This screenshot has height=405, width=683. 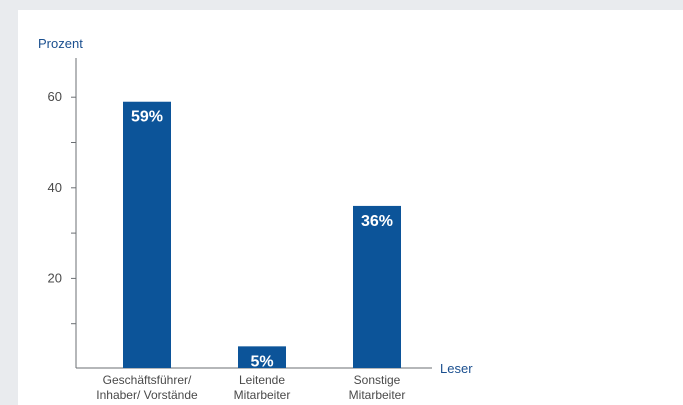 I want to click on y-tick-label: 40, so click(x=55, y=187).